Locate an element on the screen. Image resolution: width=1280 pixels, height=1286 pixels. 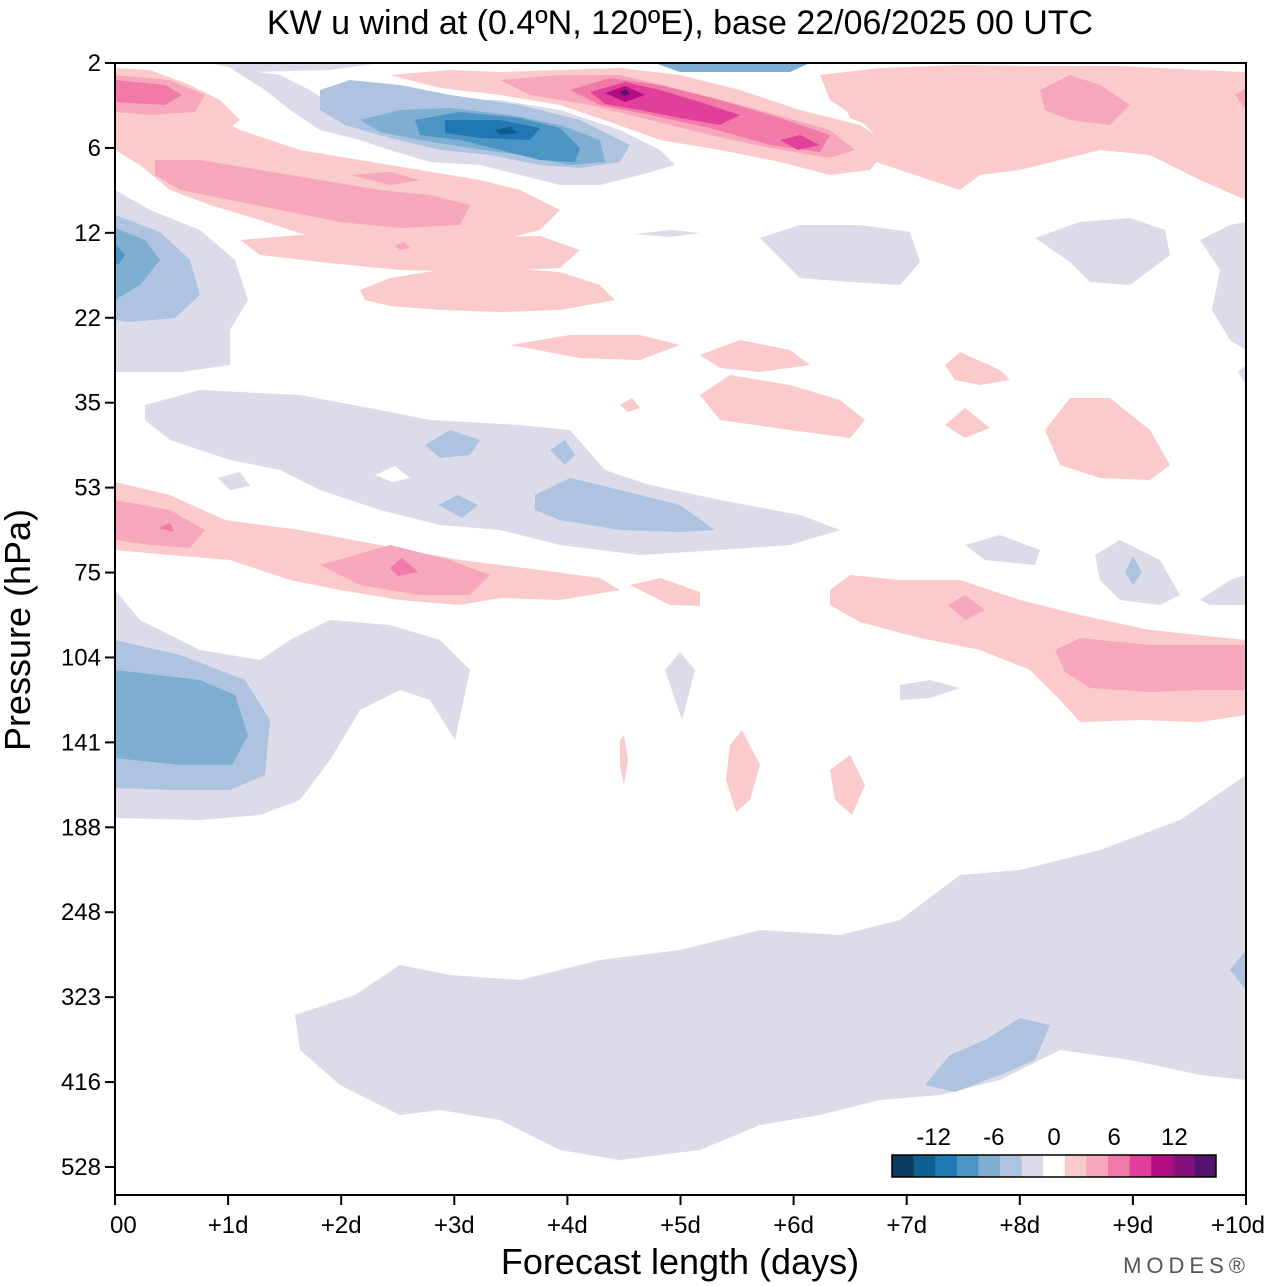
contour-easterly-45-blob-c is located at coordinates (562, 452).